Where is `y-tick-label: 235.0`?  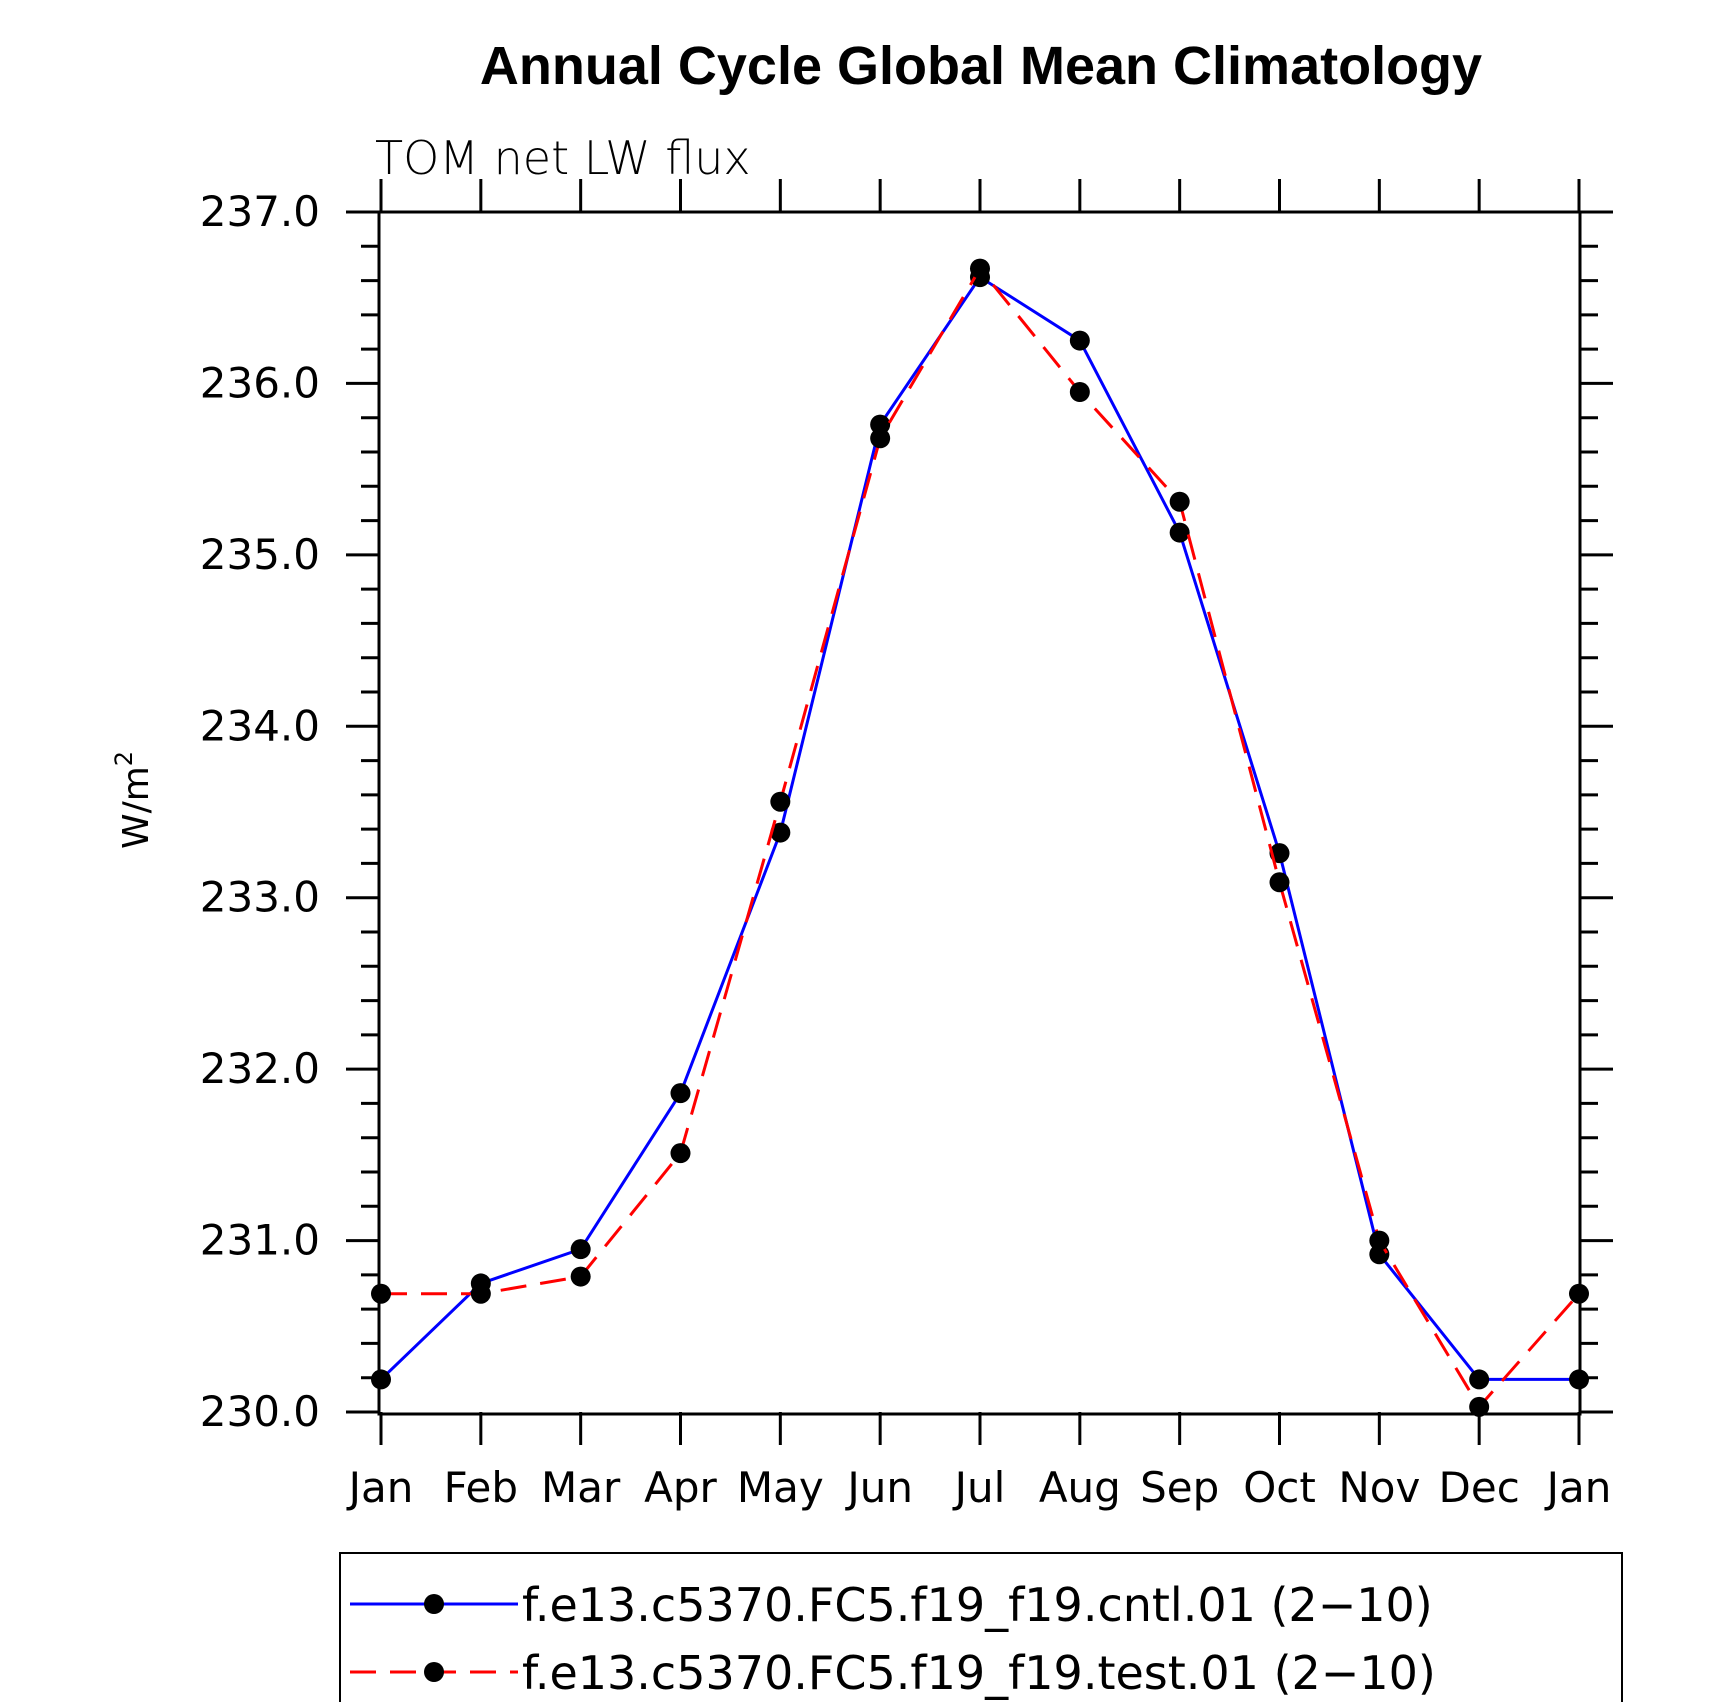 y-tick-label: 235.0 is located at coordinates (260, 554).